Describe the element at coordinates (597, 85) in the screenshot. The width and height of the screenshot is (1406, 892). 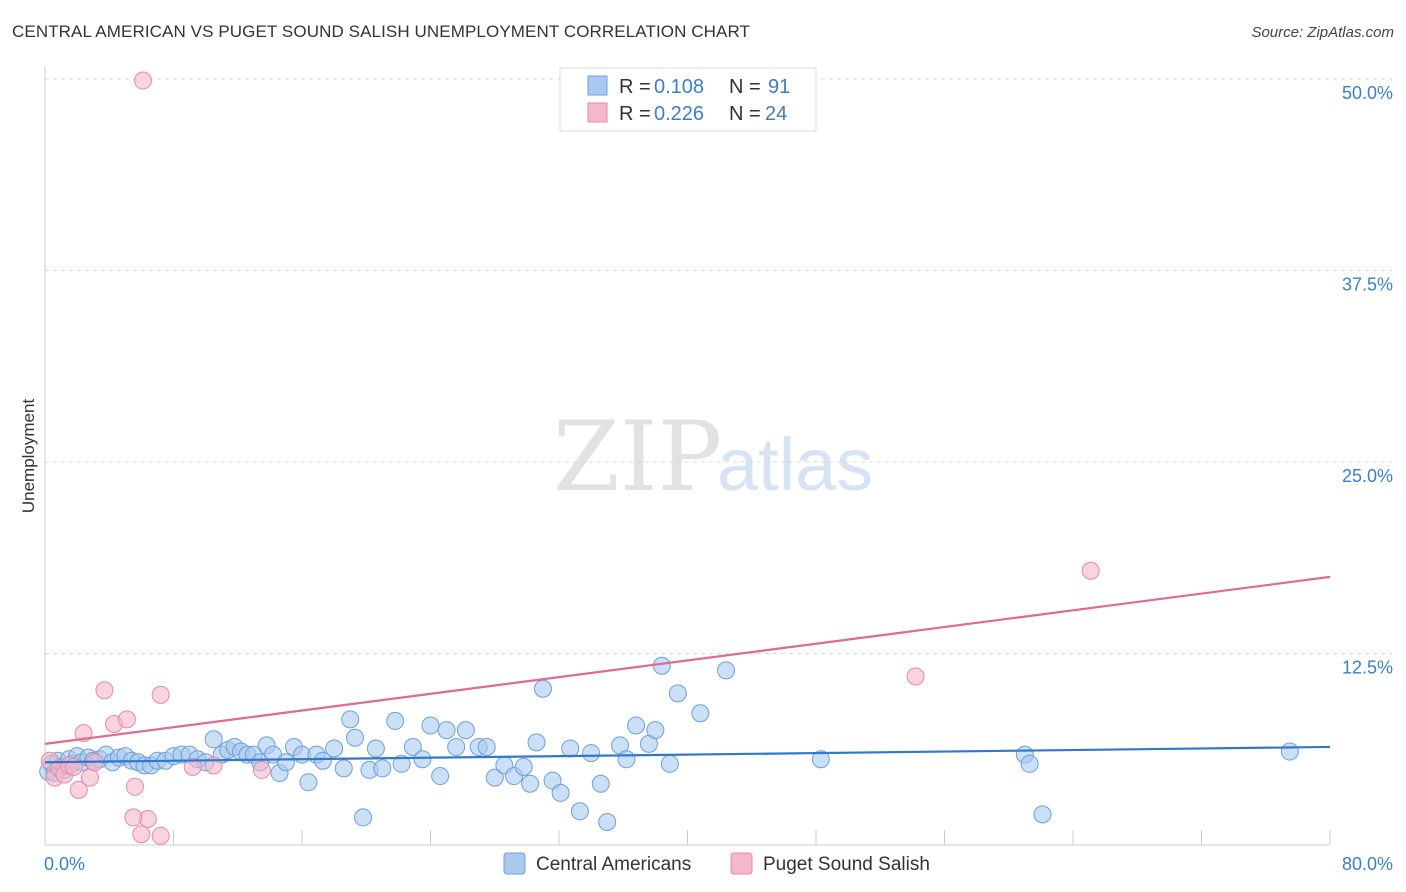
I see `legend-swatch-blue` at that location.